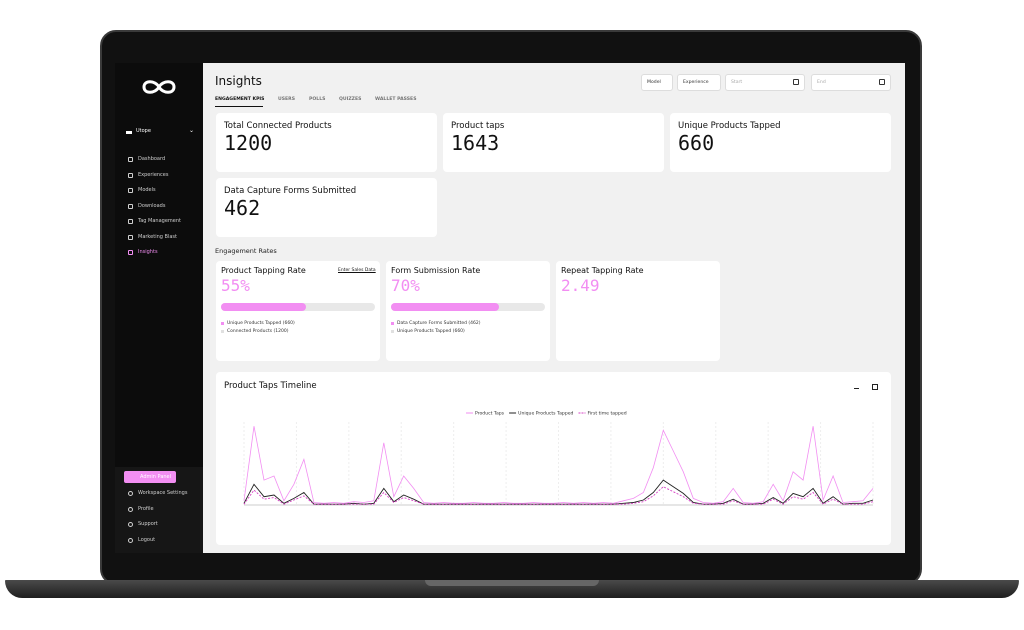  I want to click on kpi-card: Total Connected Products 1200, so click(326, 142).